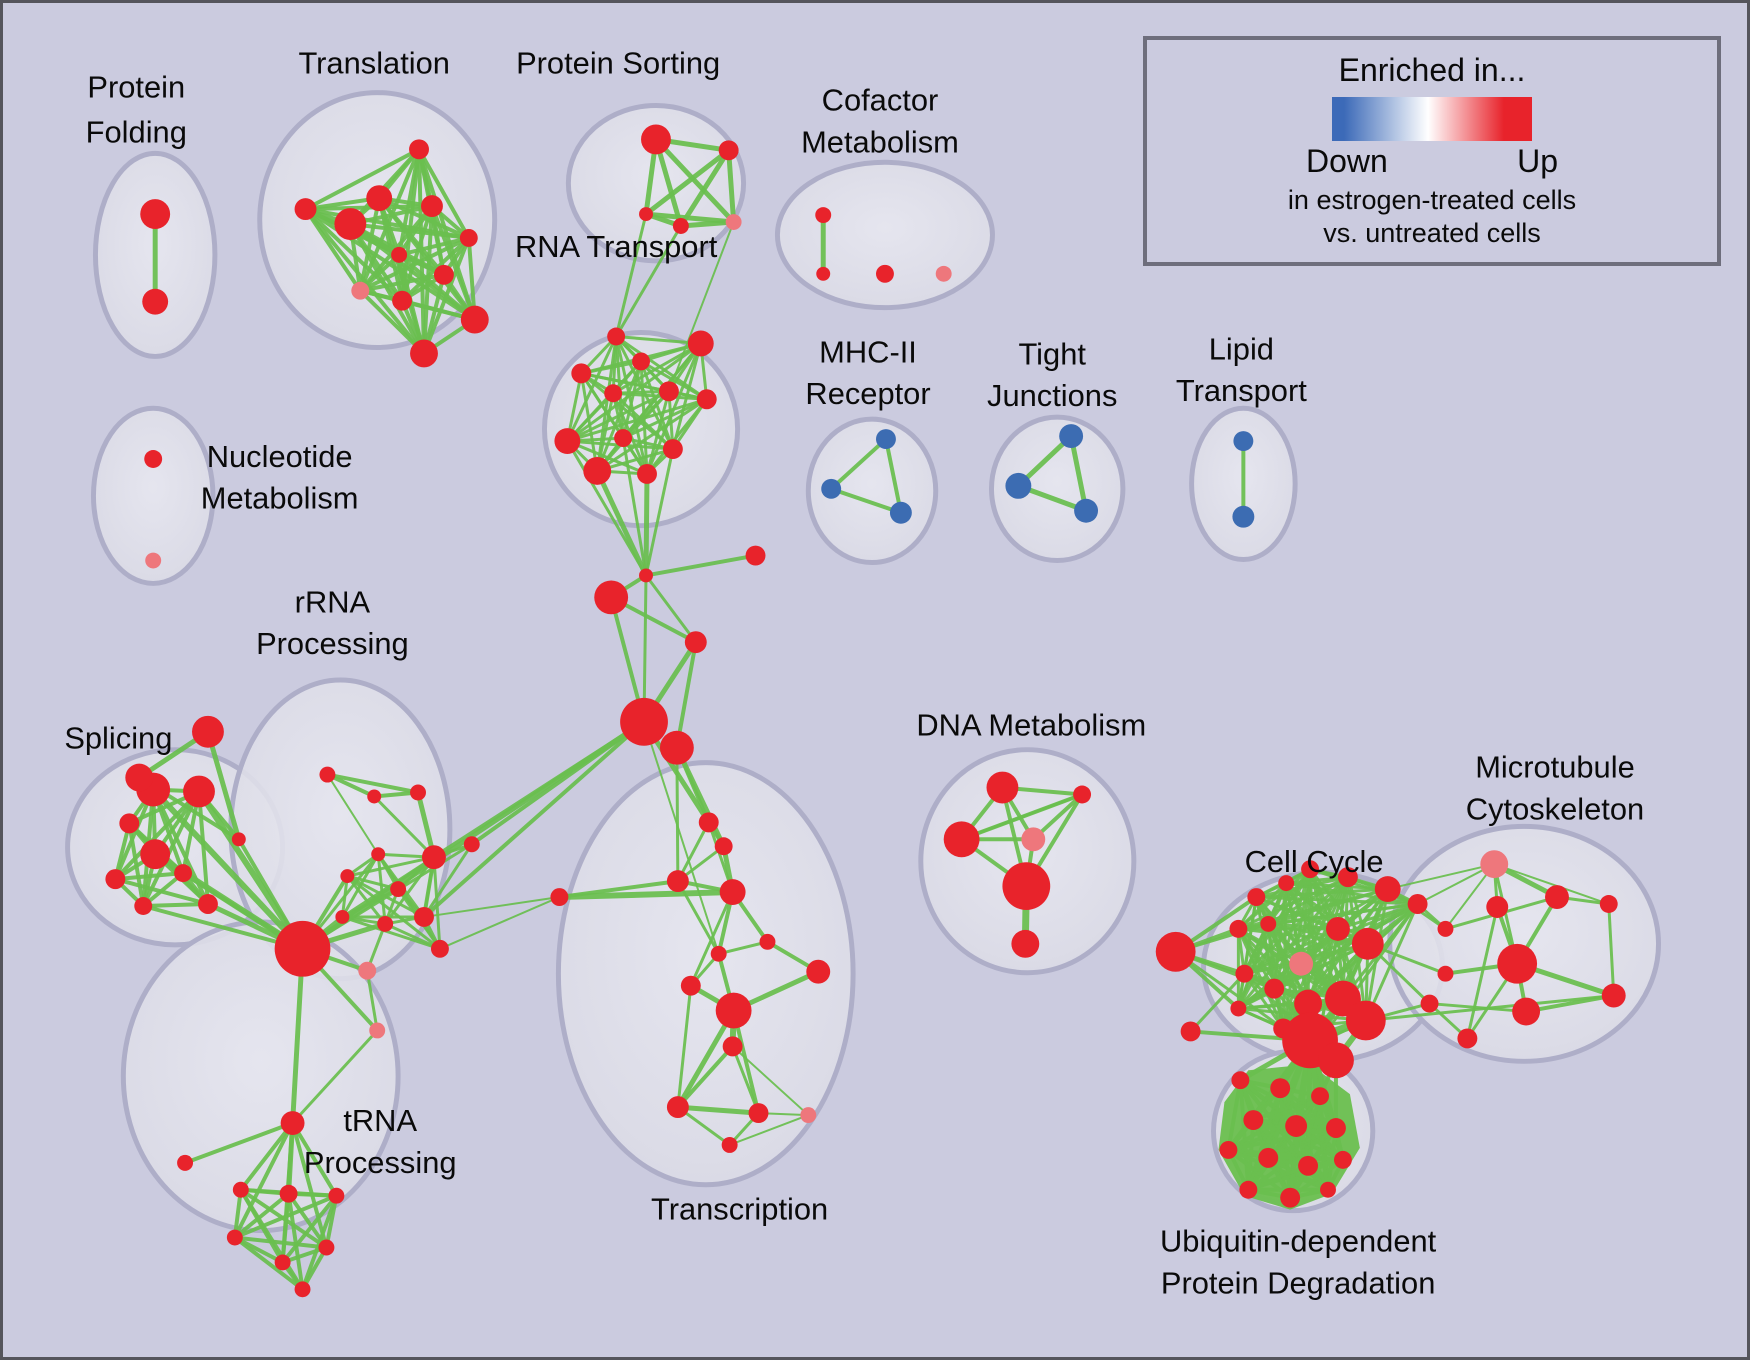 This screenshot has width=1750, height=1360. I want to click on cluster-boundary-microtubule-cytoskeleton, so click(1524, 943).